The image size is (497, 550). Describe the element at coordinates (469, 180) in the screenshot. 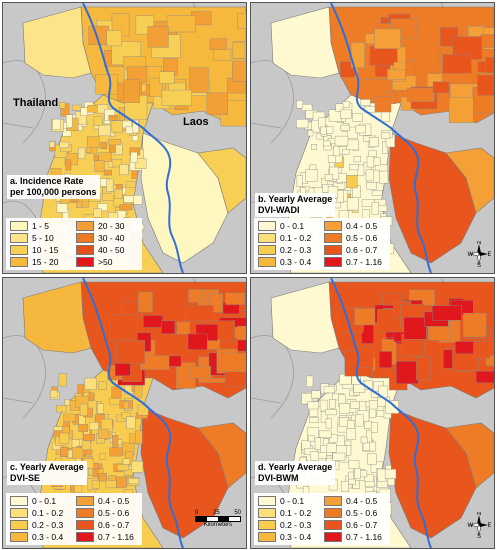

I see `region-laos-east` at that location.